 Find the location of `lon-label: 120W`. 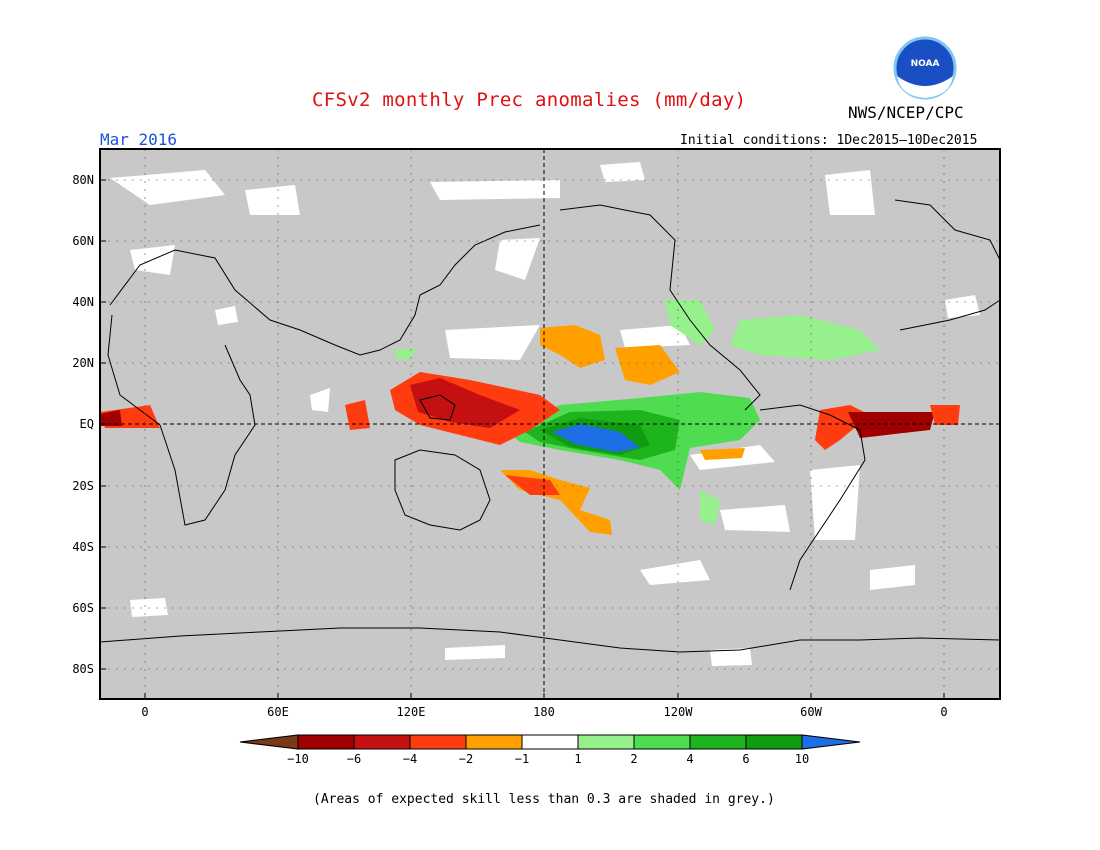

lon-label: 120W is located at coordinates (679, 712).